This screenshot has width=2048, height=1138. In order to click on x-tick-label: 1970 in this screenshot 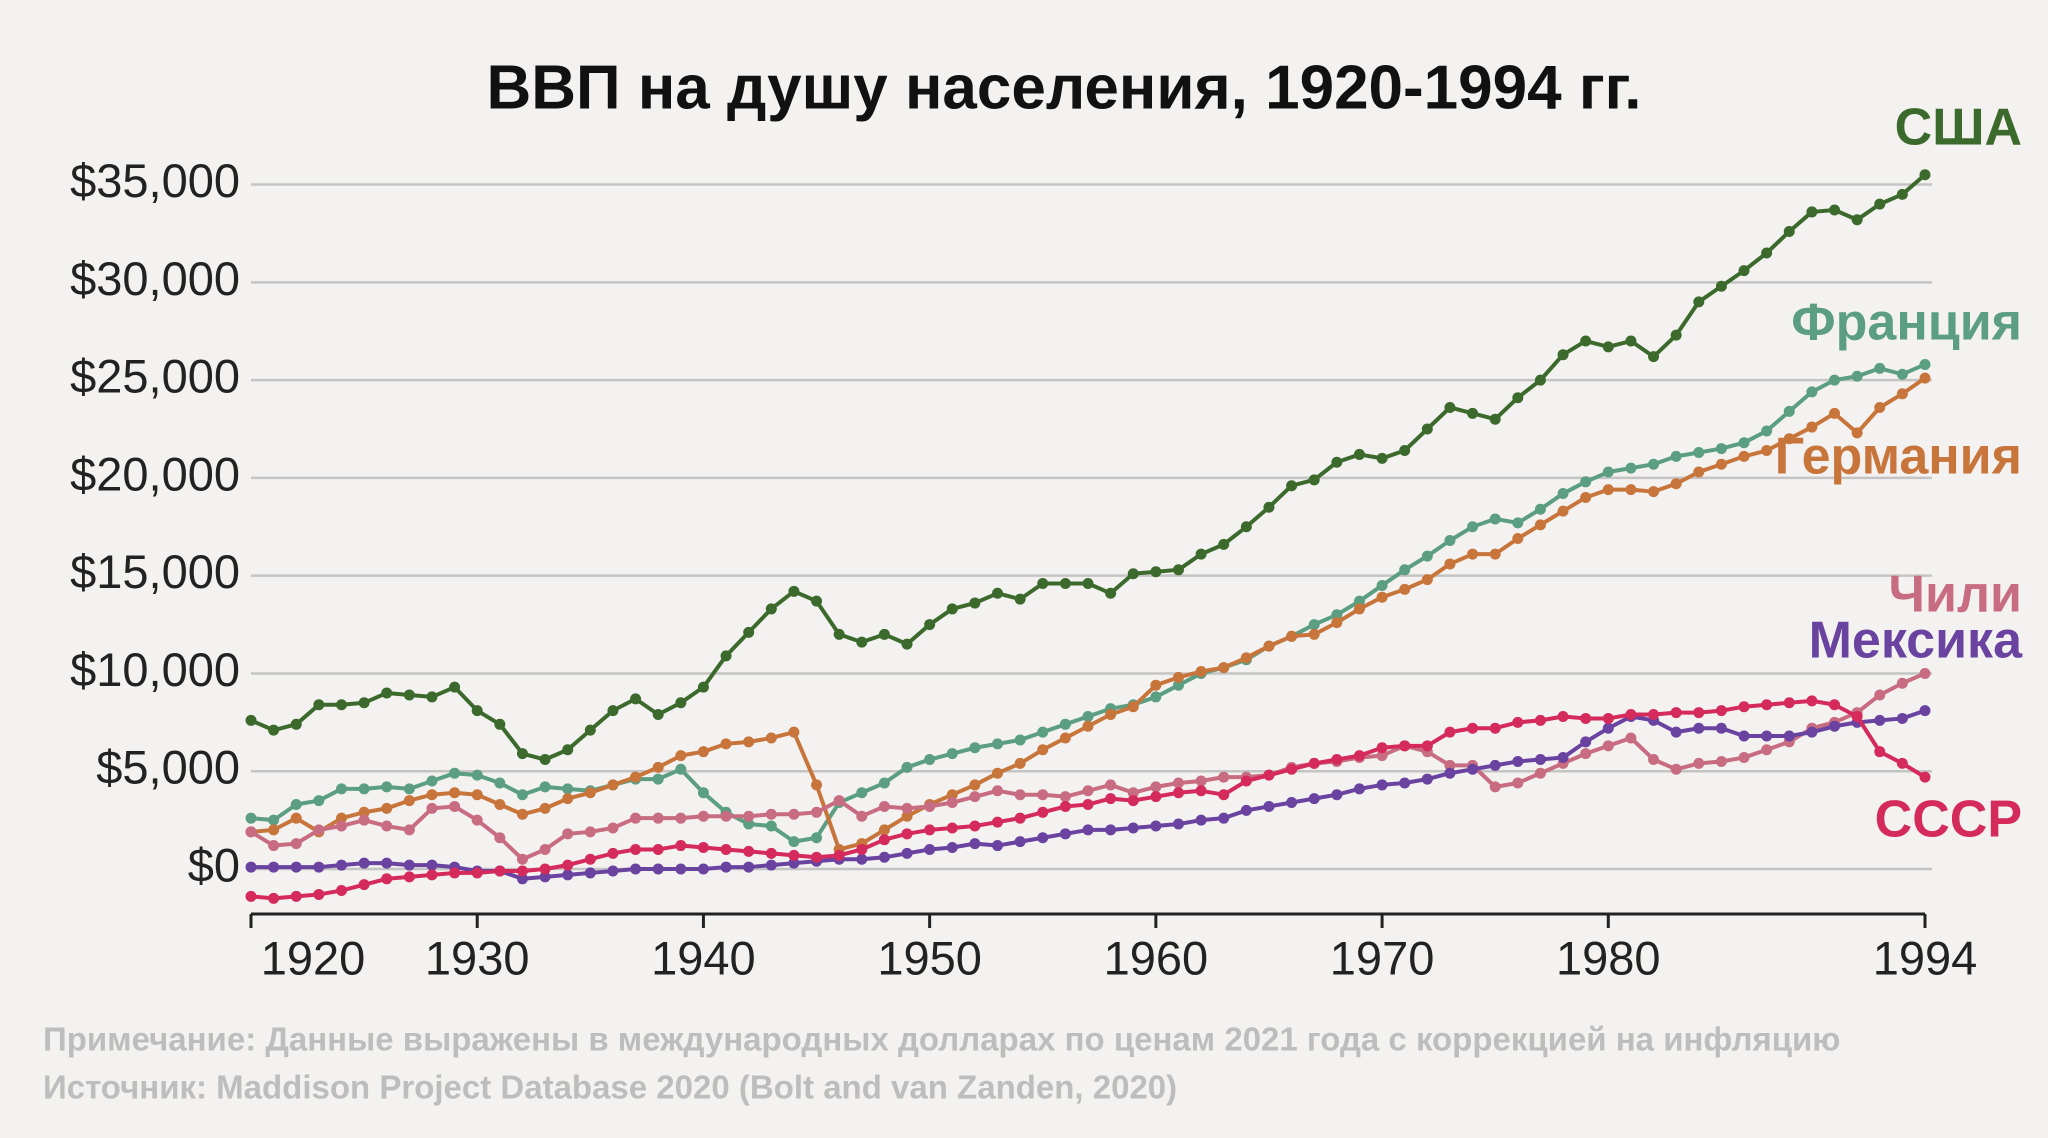, I will do `click(1382, 957)`.